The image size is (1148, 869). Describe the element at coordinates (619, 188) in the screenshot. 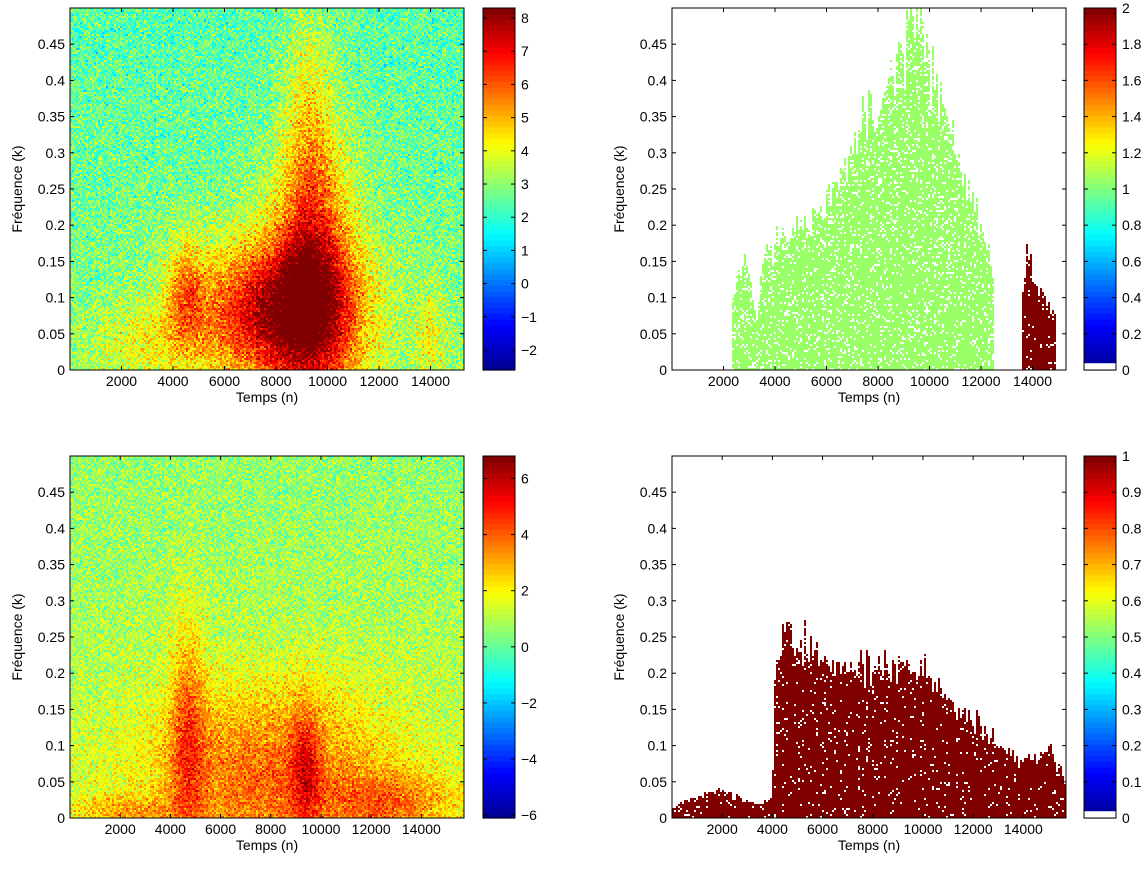

I see `y-axis-label: Fréquence (k)` at that location.